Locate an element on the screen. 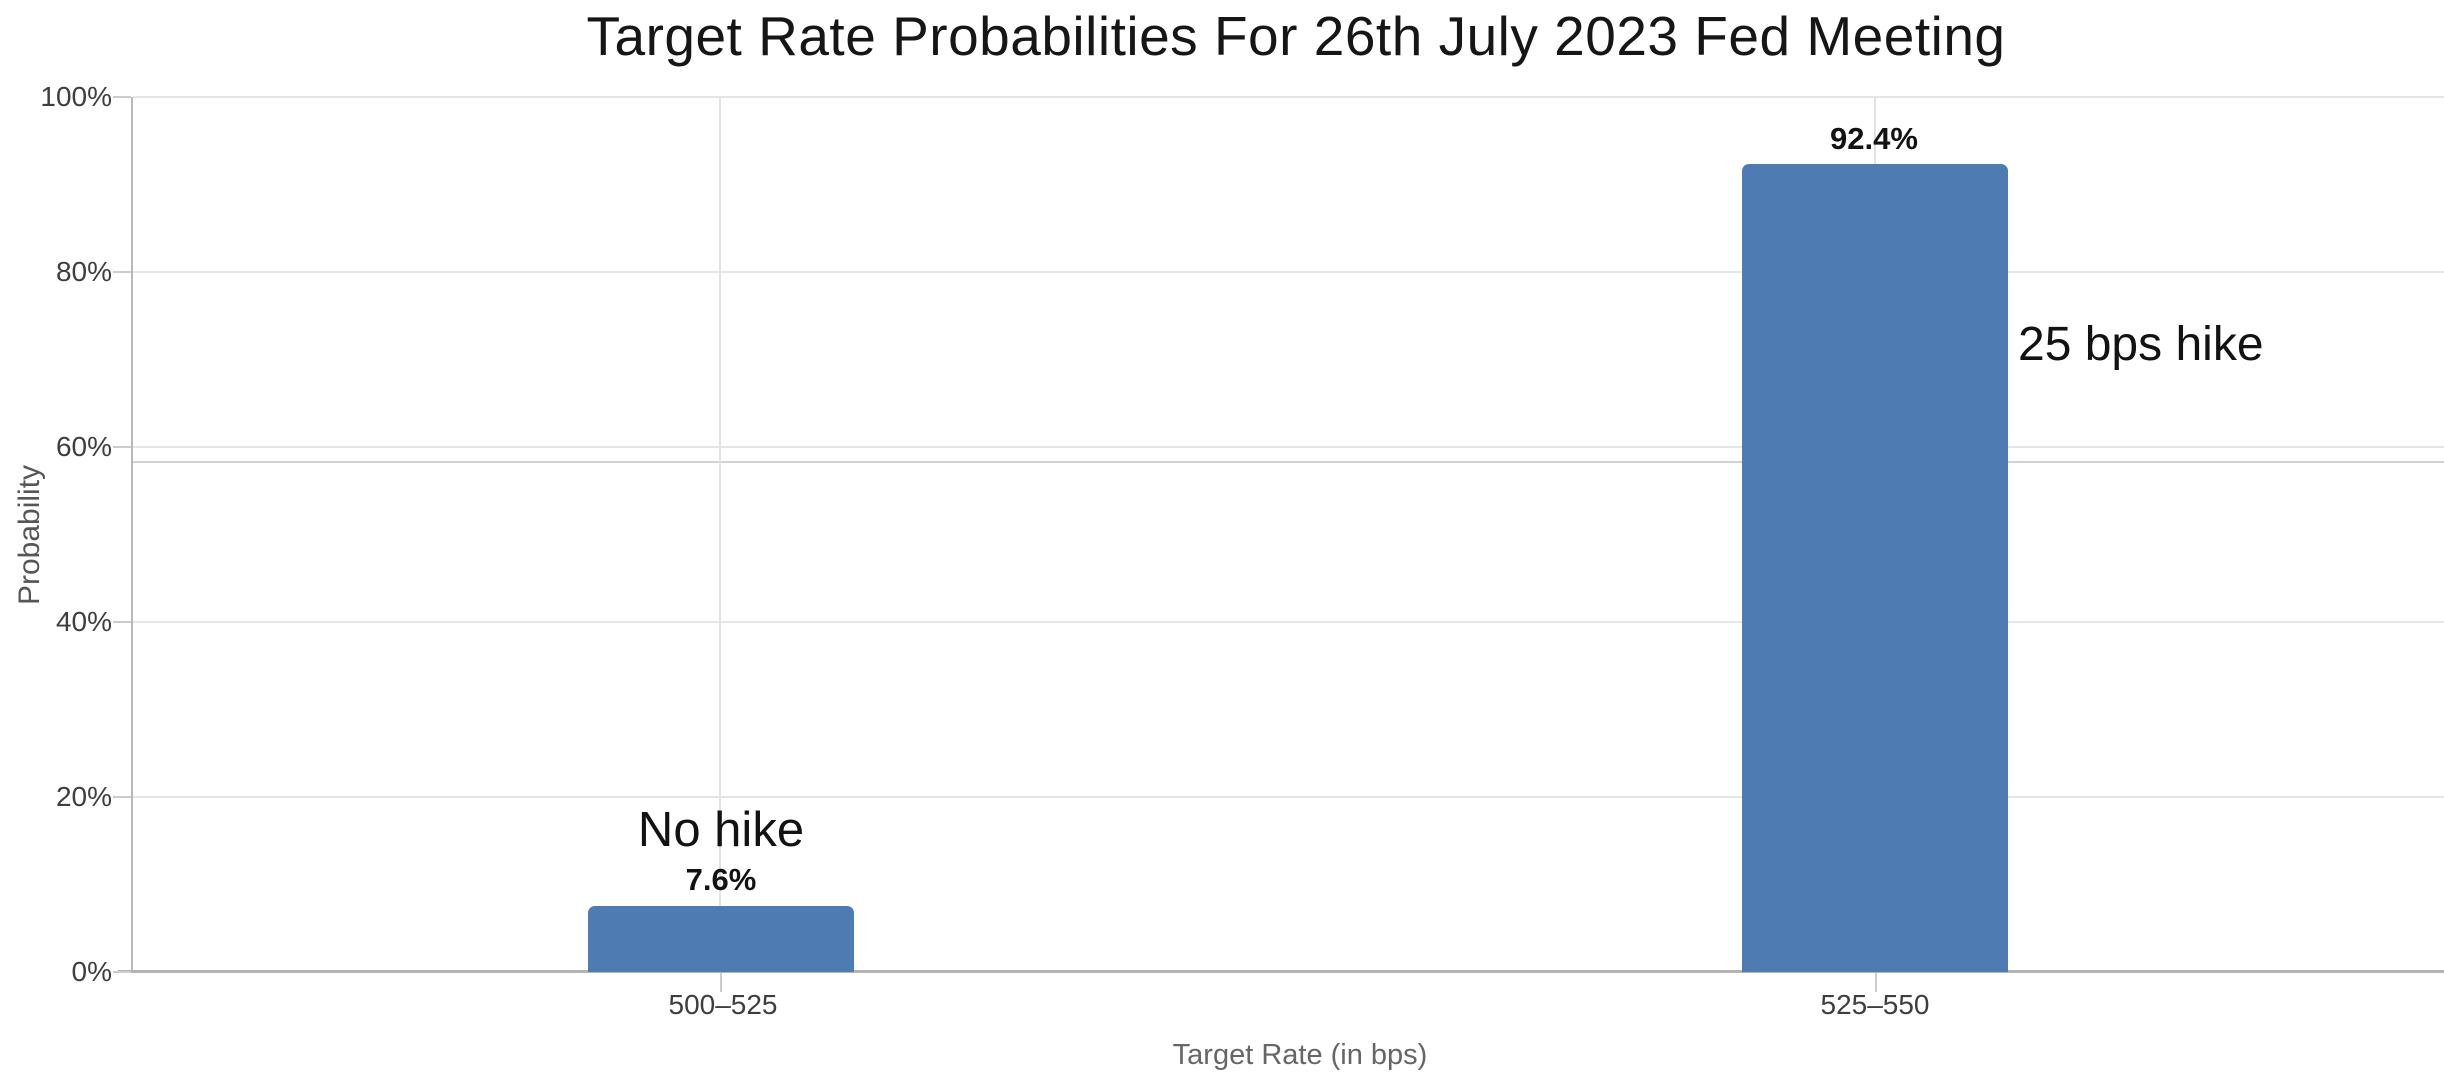 Image resolution: width=2444 pixels, height=1076 pixels. gridline-40pct is located at coordinates (1288, 622).